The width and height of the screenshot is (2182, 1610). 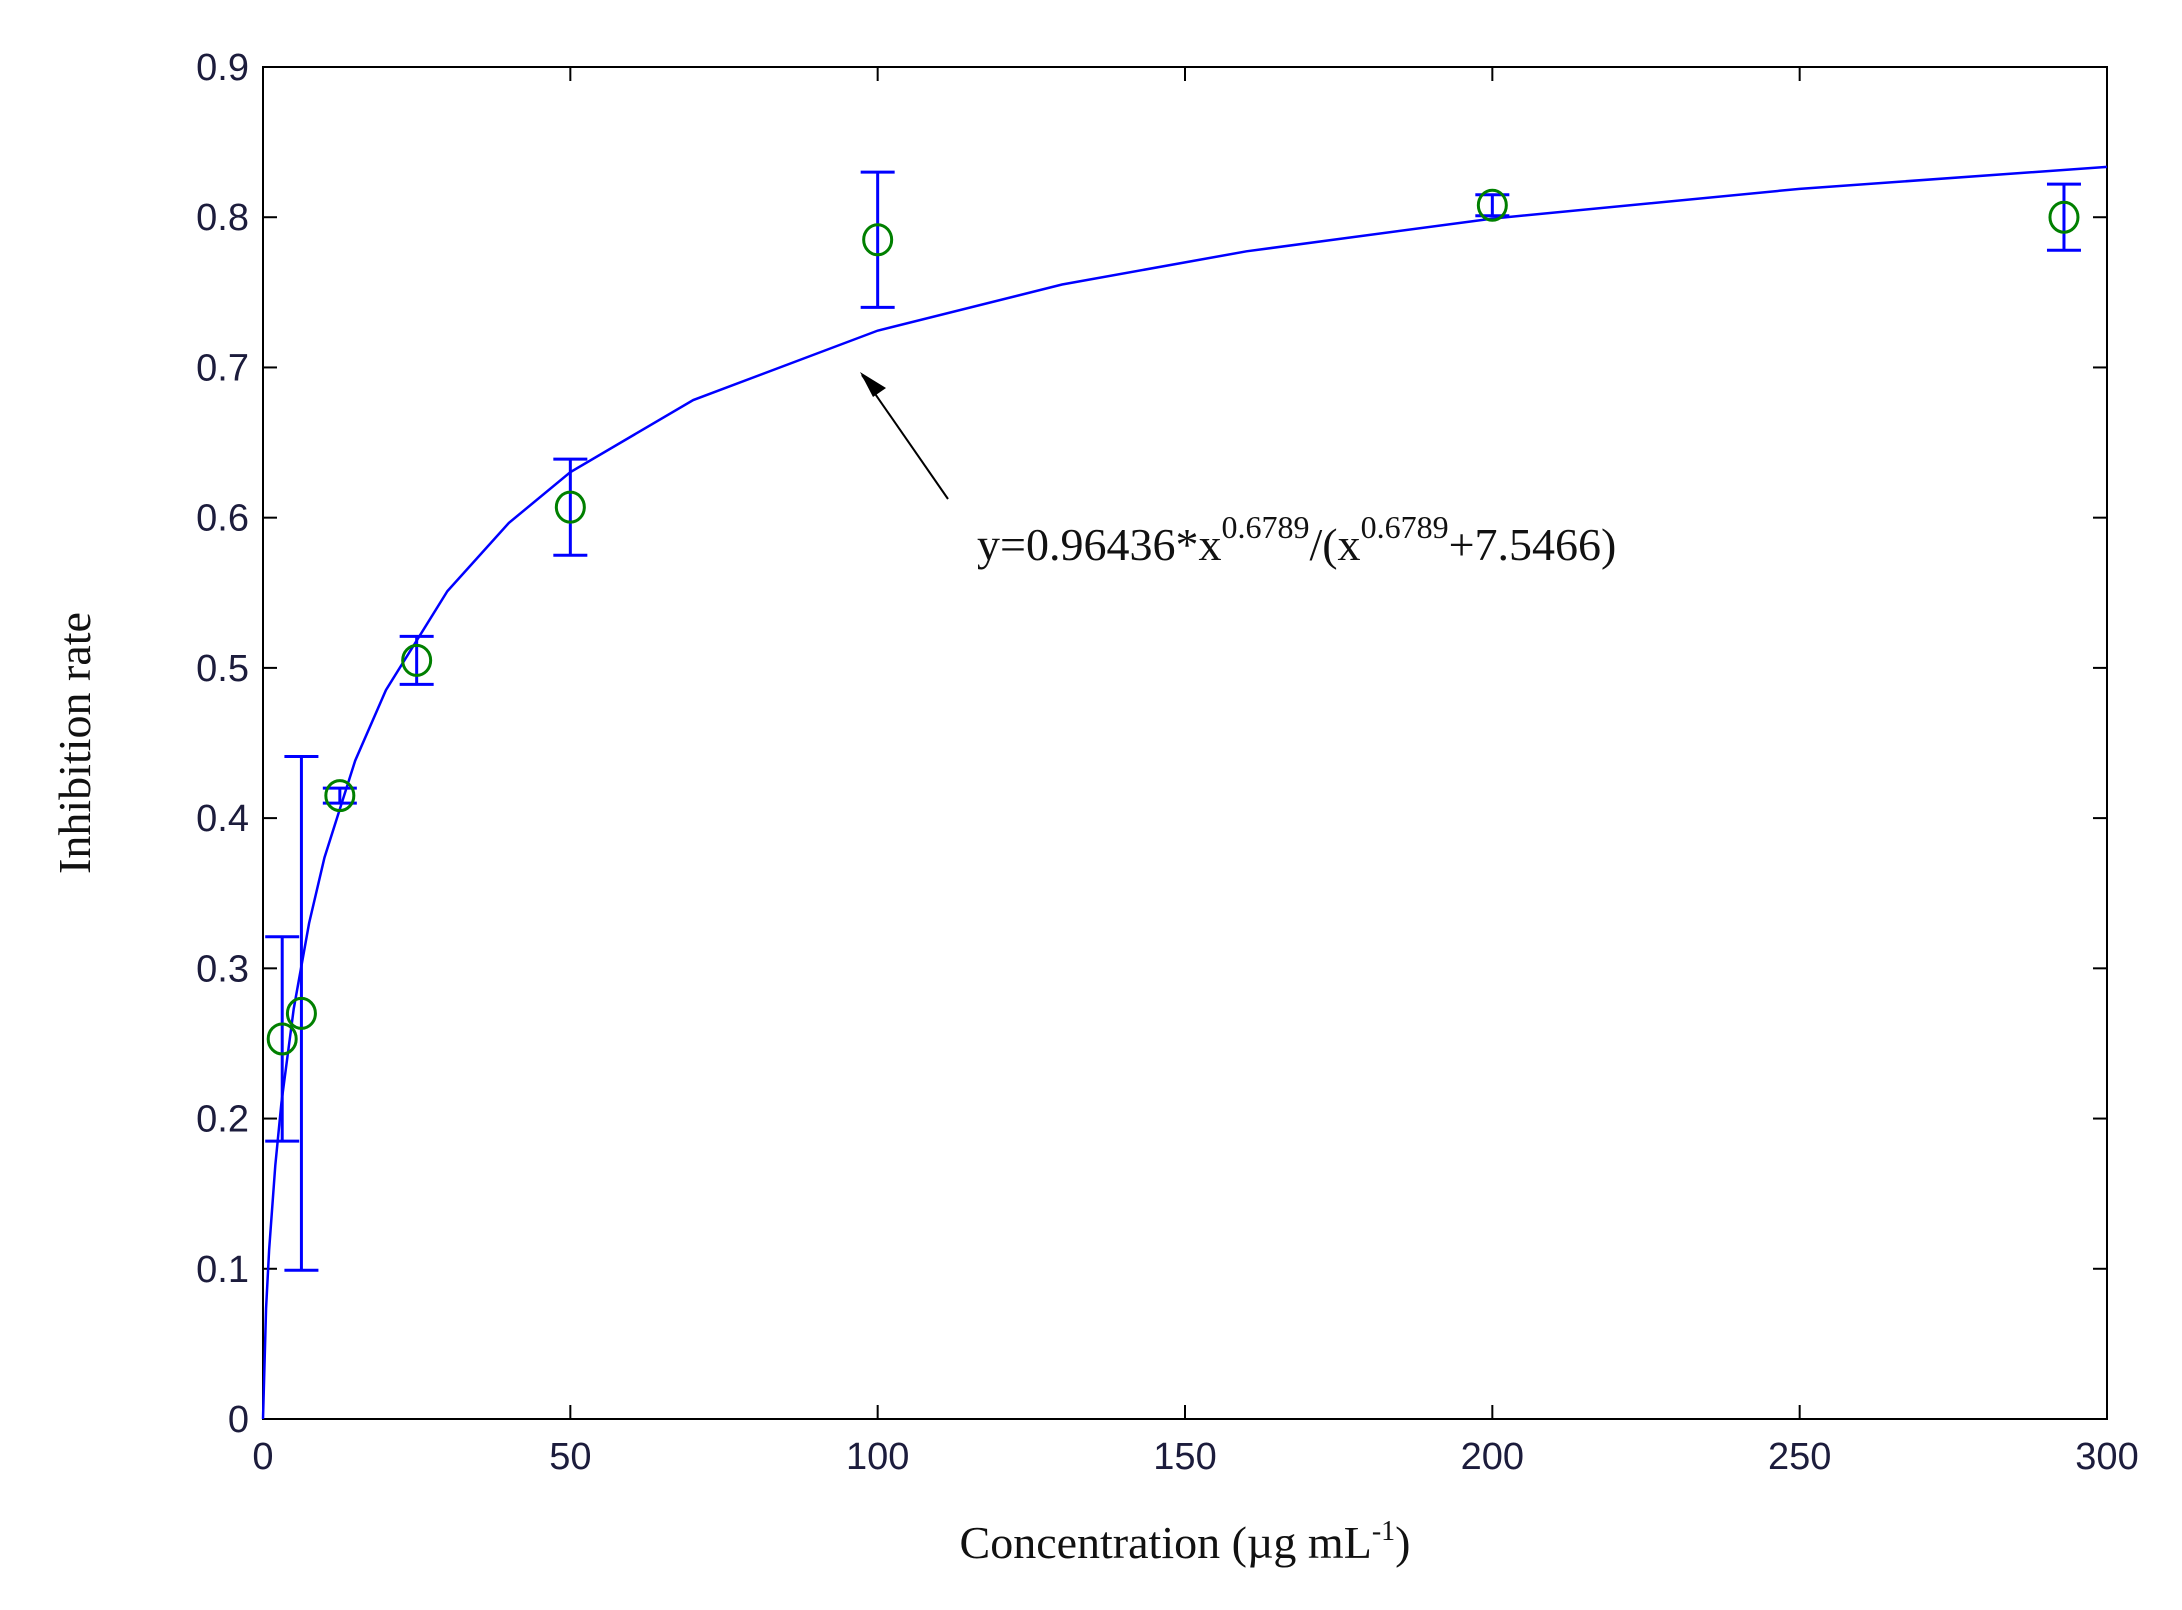 I want to click on x-axis-label: Concentration (µg mL-1), so click(x=1185, y=1542).